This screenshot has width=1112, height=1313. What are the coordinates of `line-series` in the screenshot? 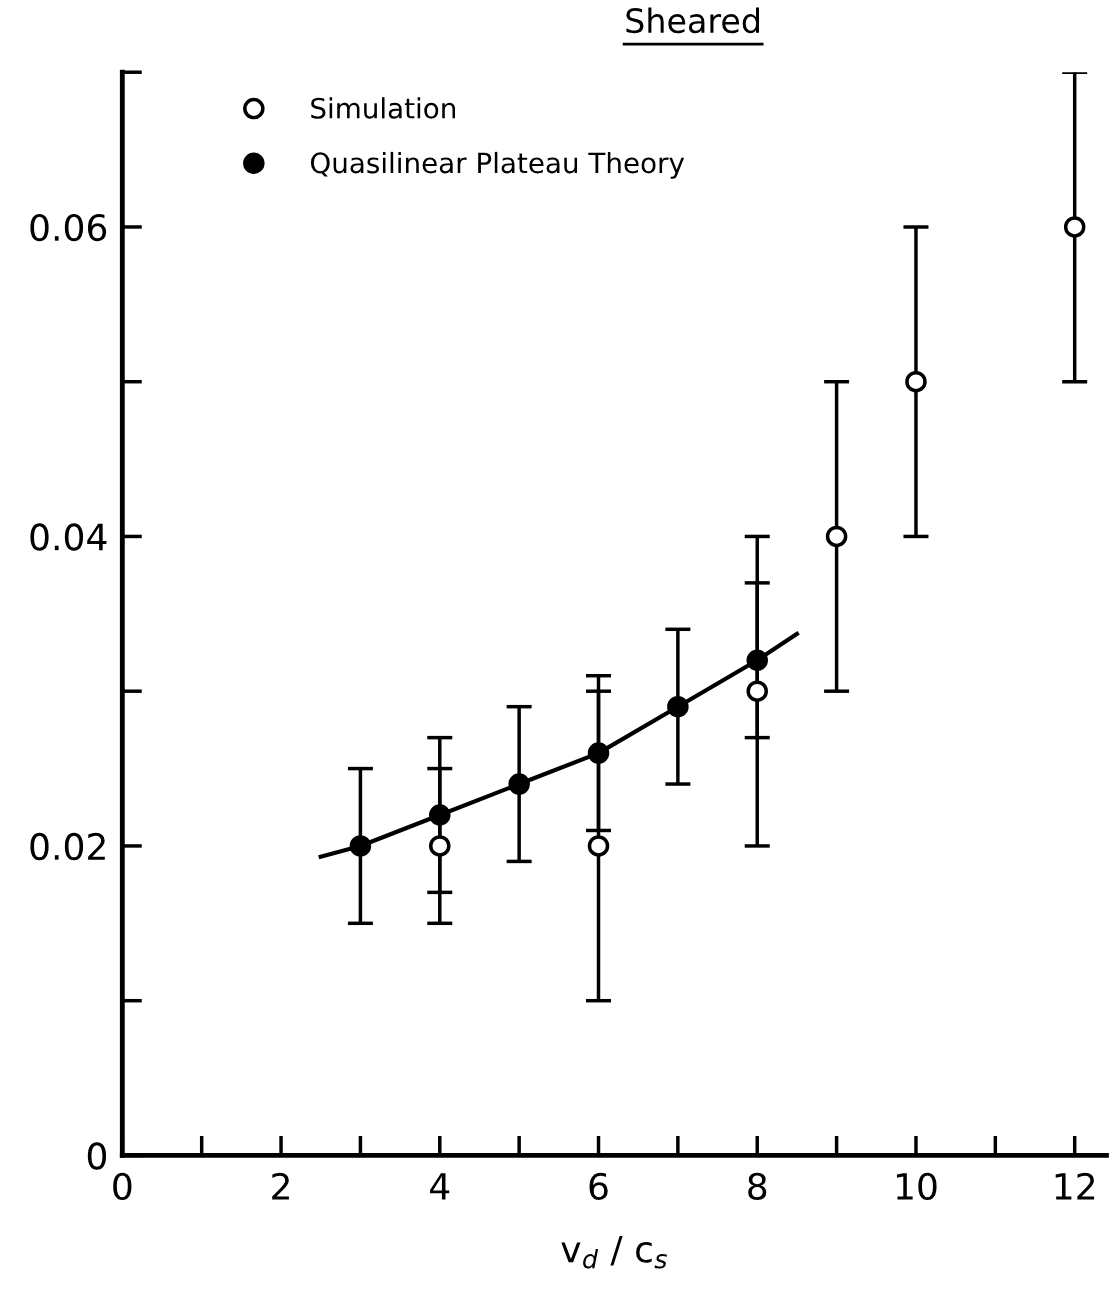 It's located at (559, 745).